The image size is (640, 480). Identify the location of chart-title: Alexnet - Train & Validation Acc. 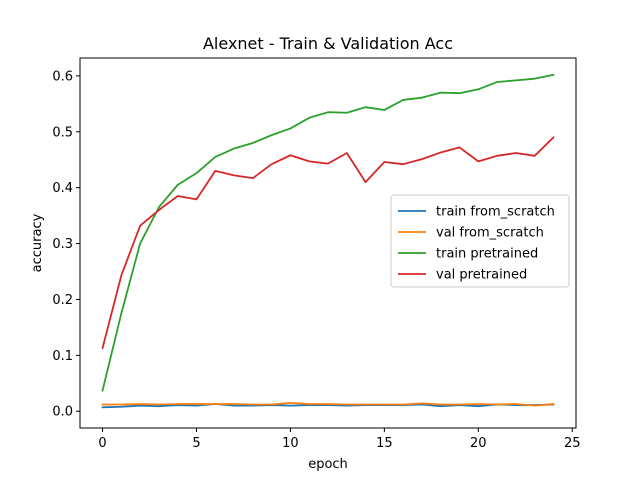
(328, 43).